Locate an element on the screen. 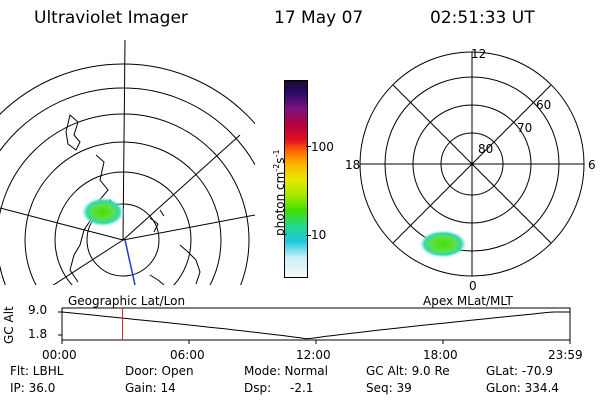  aurora-emission-geo is located at coordinates (103, 212).